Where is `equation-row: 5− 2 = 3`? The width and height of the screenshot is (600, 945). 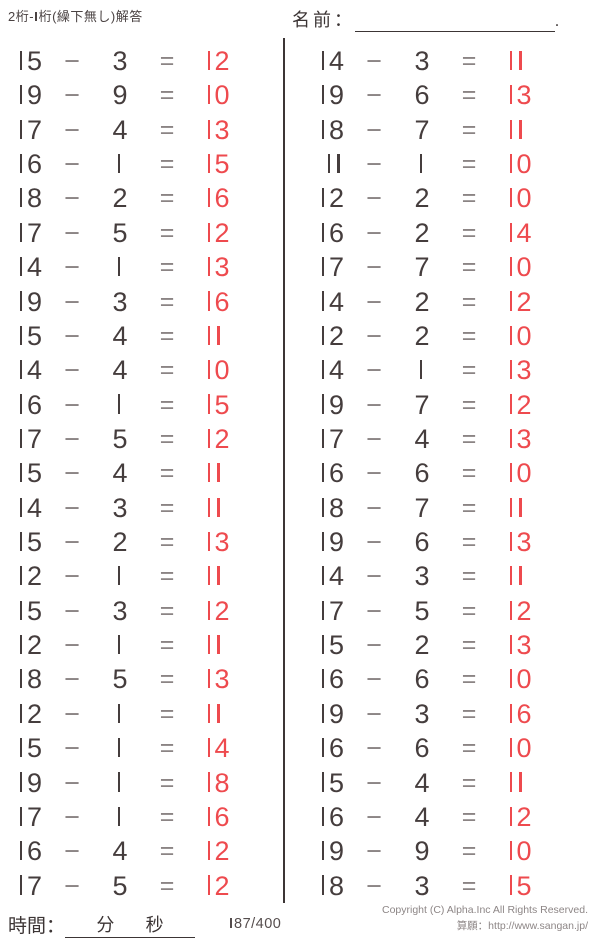
equation-row: 5− 2 = 3 is located at coordinates (132, 542).